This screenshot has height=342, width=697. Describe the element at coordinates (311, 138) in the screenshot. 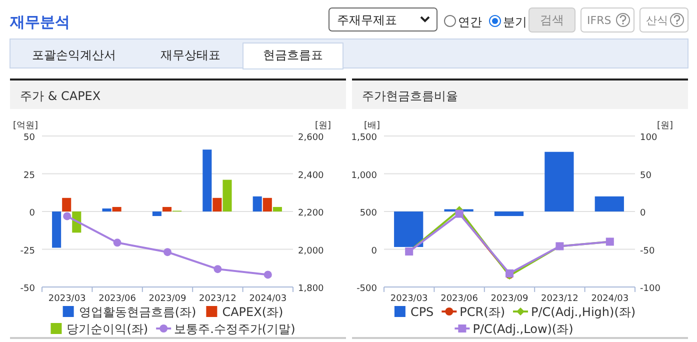

I see `y2-tick-label: 2,600` at that location.